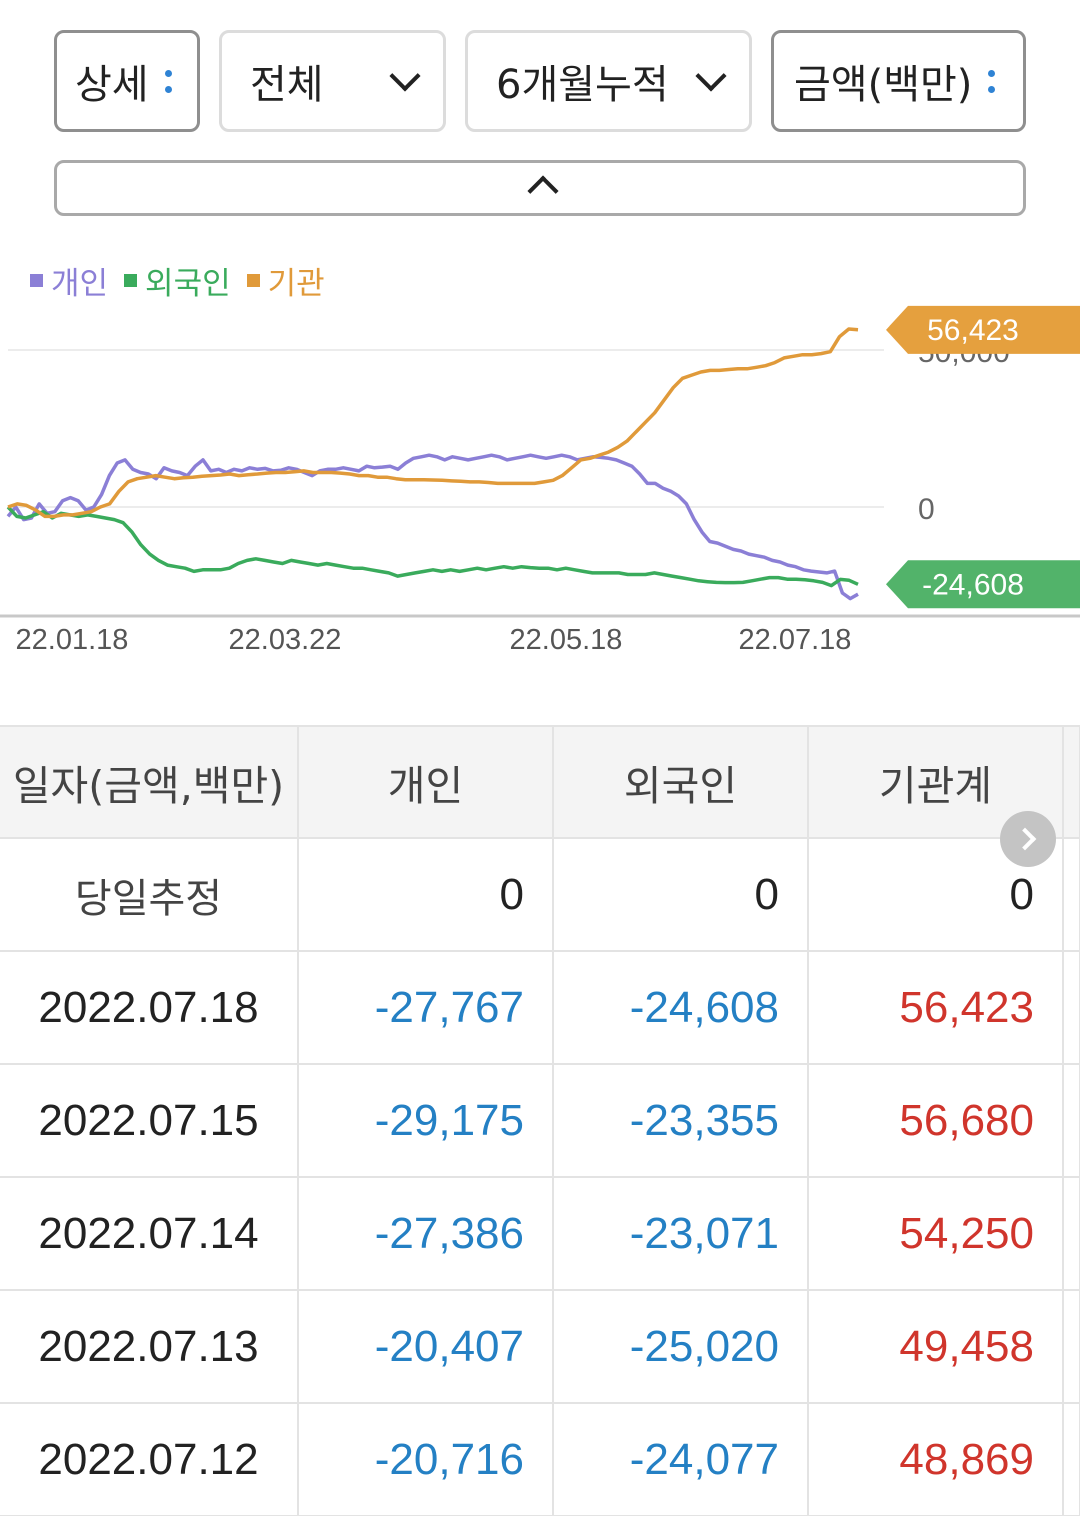 This screenshot has width=1080, height=1516. I want to click on unit-select: 금액(백만), so click(898, 81).